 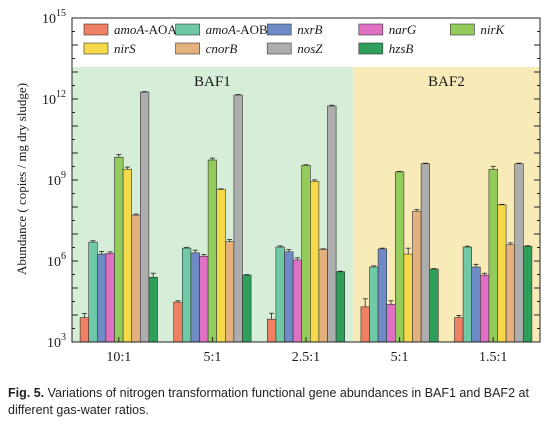 What do you see at coordinates (462, 29) in the screenshot?
I see `legend-swatch-nirk` at bounding box center [462, 29].